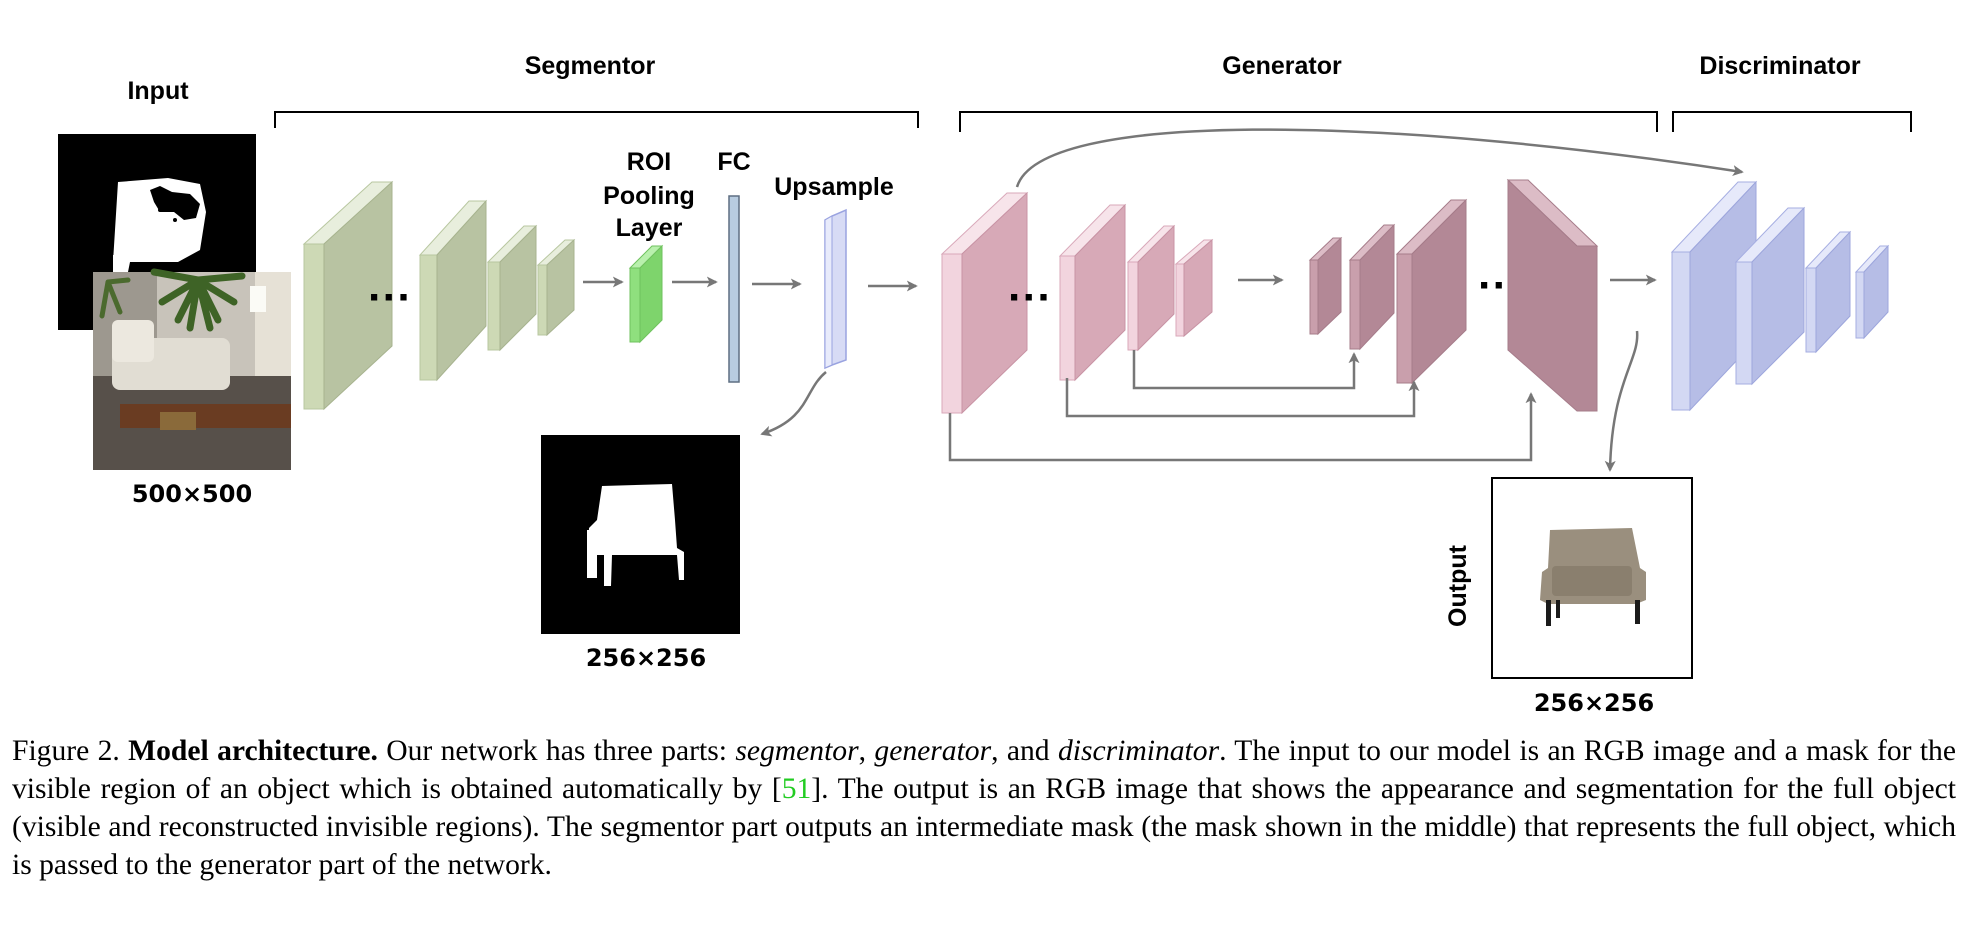  What do you see at coordinates (1020, 751) in the screenshot?
I see `caption-text-3: , and` at bounding box center [1020, 751].